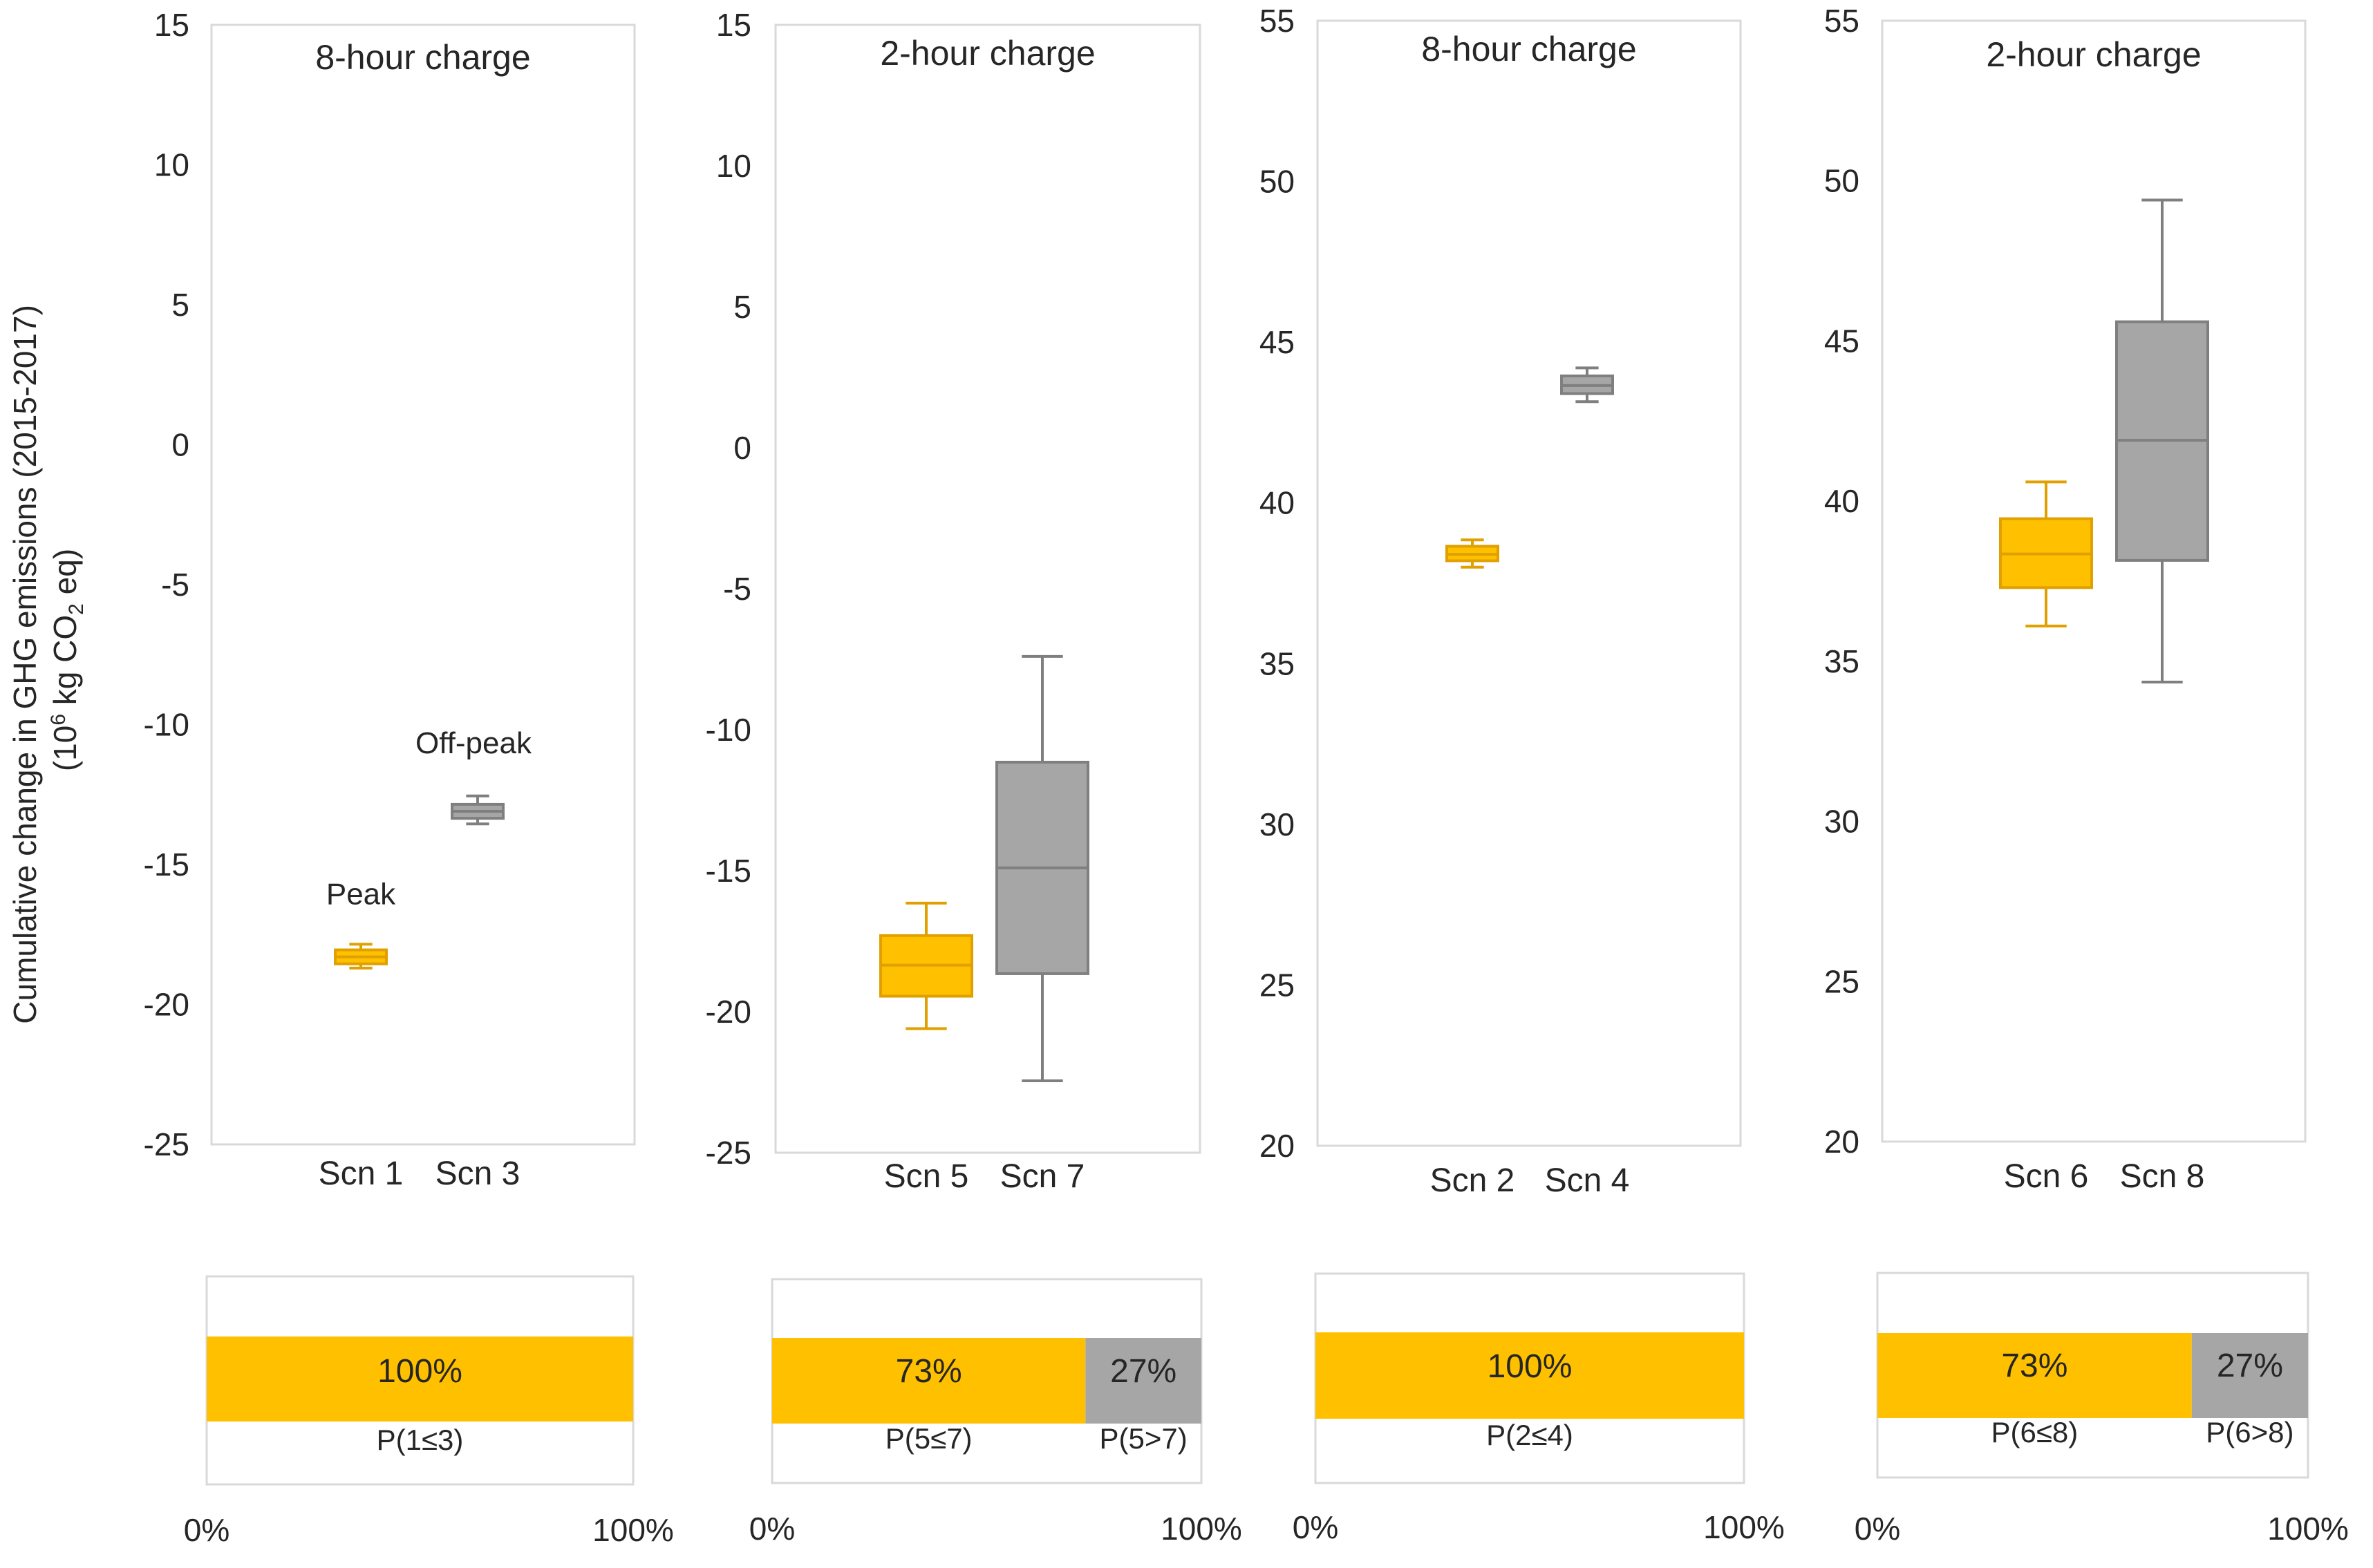  What do you see at coordinates (1472, 1180) in the screenshot?
I see `x-category-label: Scn 2` at bounding box center [1472, 1180].